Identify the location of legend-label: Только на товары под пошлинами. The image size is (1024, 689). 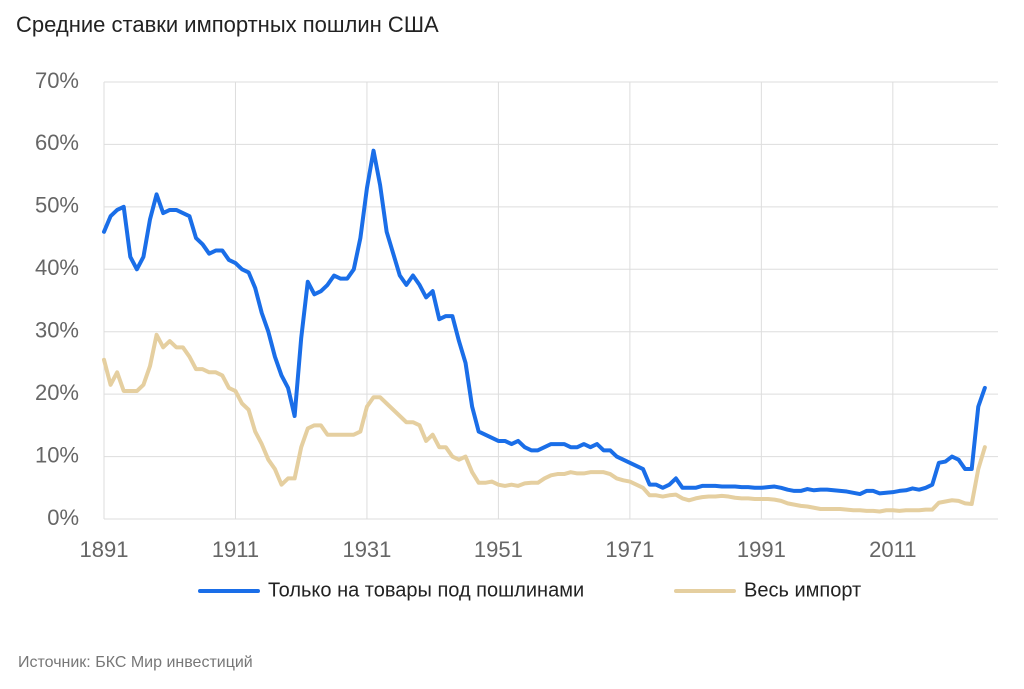
(426, 590).